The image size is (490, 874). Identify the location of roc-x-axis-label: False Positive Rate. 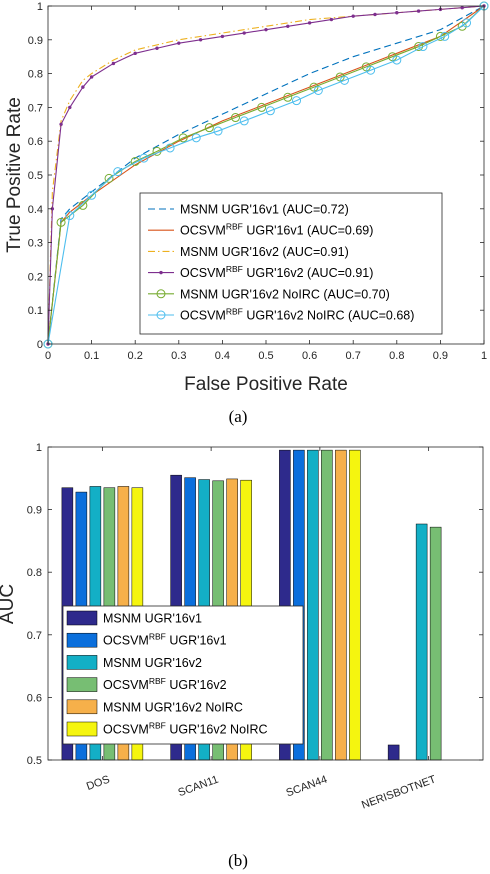
(266, 384).